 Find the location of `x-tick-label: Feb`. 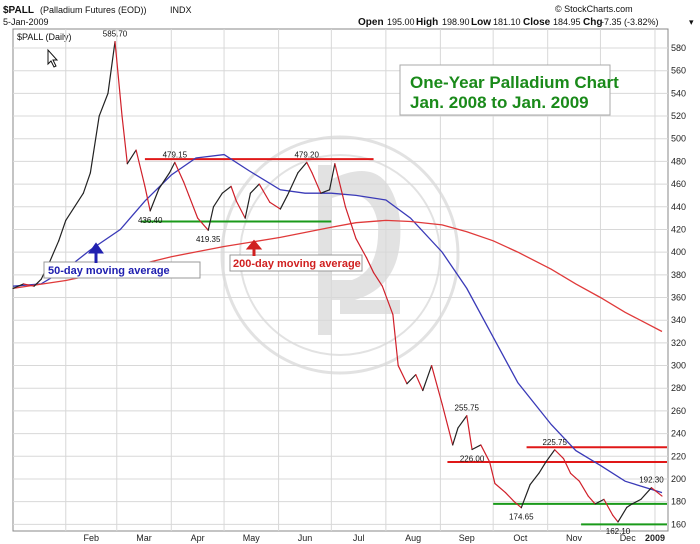

x-tick-label: Feb is located at coordinates (92, 538).